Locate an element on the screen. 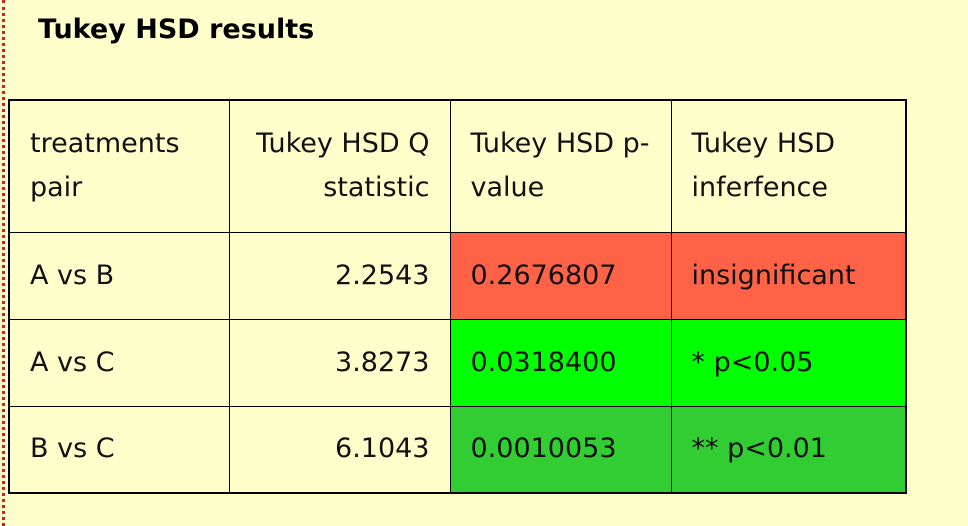 This screenshot has width=968, height=526. table-cell: 2.2543 is located at coordinates (339, 275).